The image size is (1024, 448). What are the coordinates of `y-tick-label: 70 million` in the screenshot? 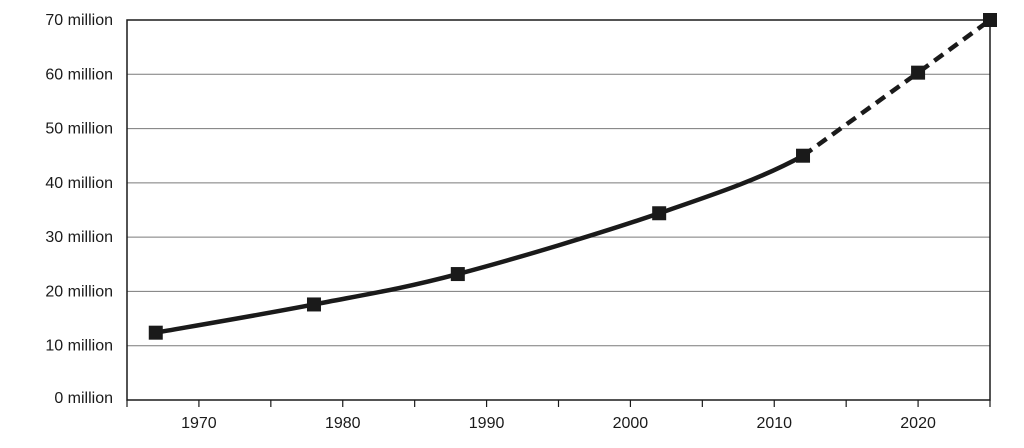 It's located at (79, 20).